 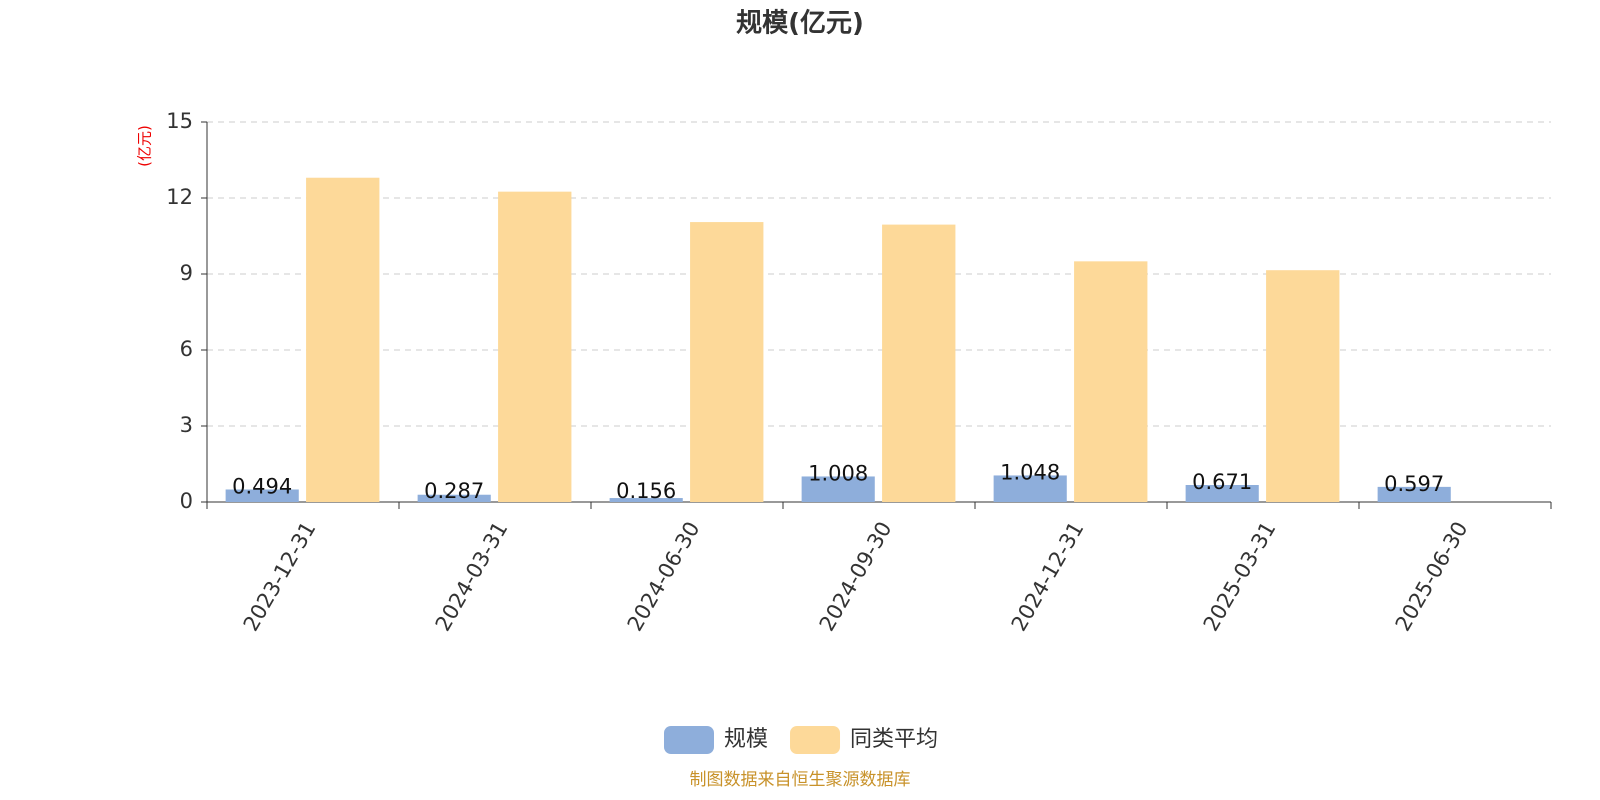 I want to click on x-tick-label: 2023-12-31, so click(x=280, y=577).